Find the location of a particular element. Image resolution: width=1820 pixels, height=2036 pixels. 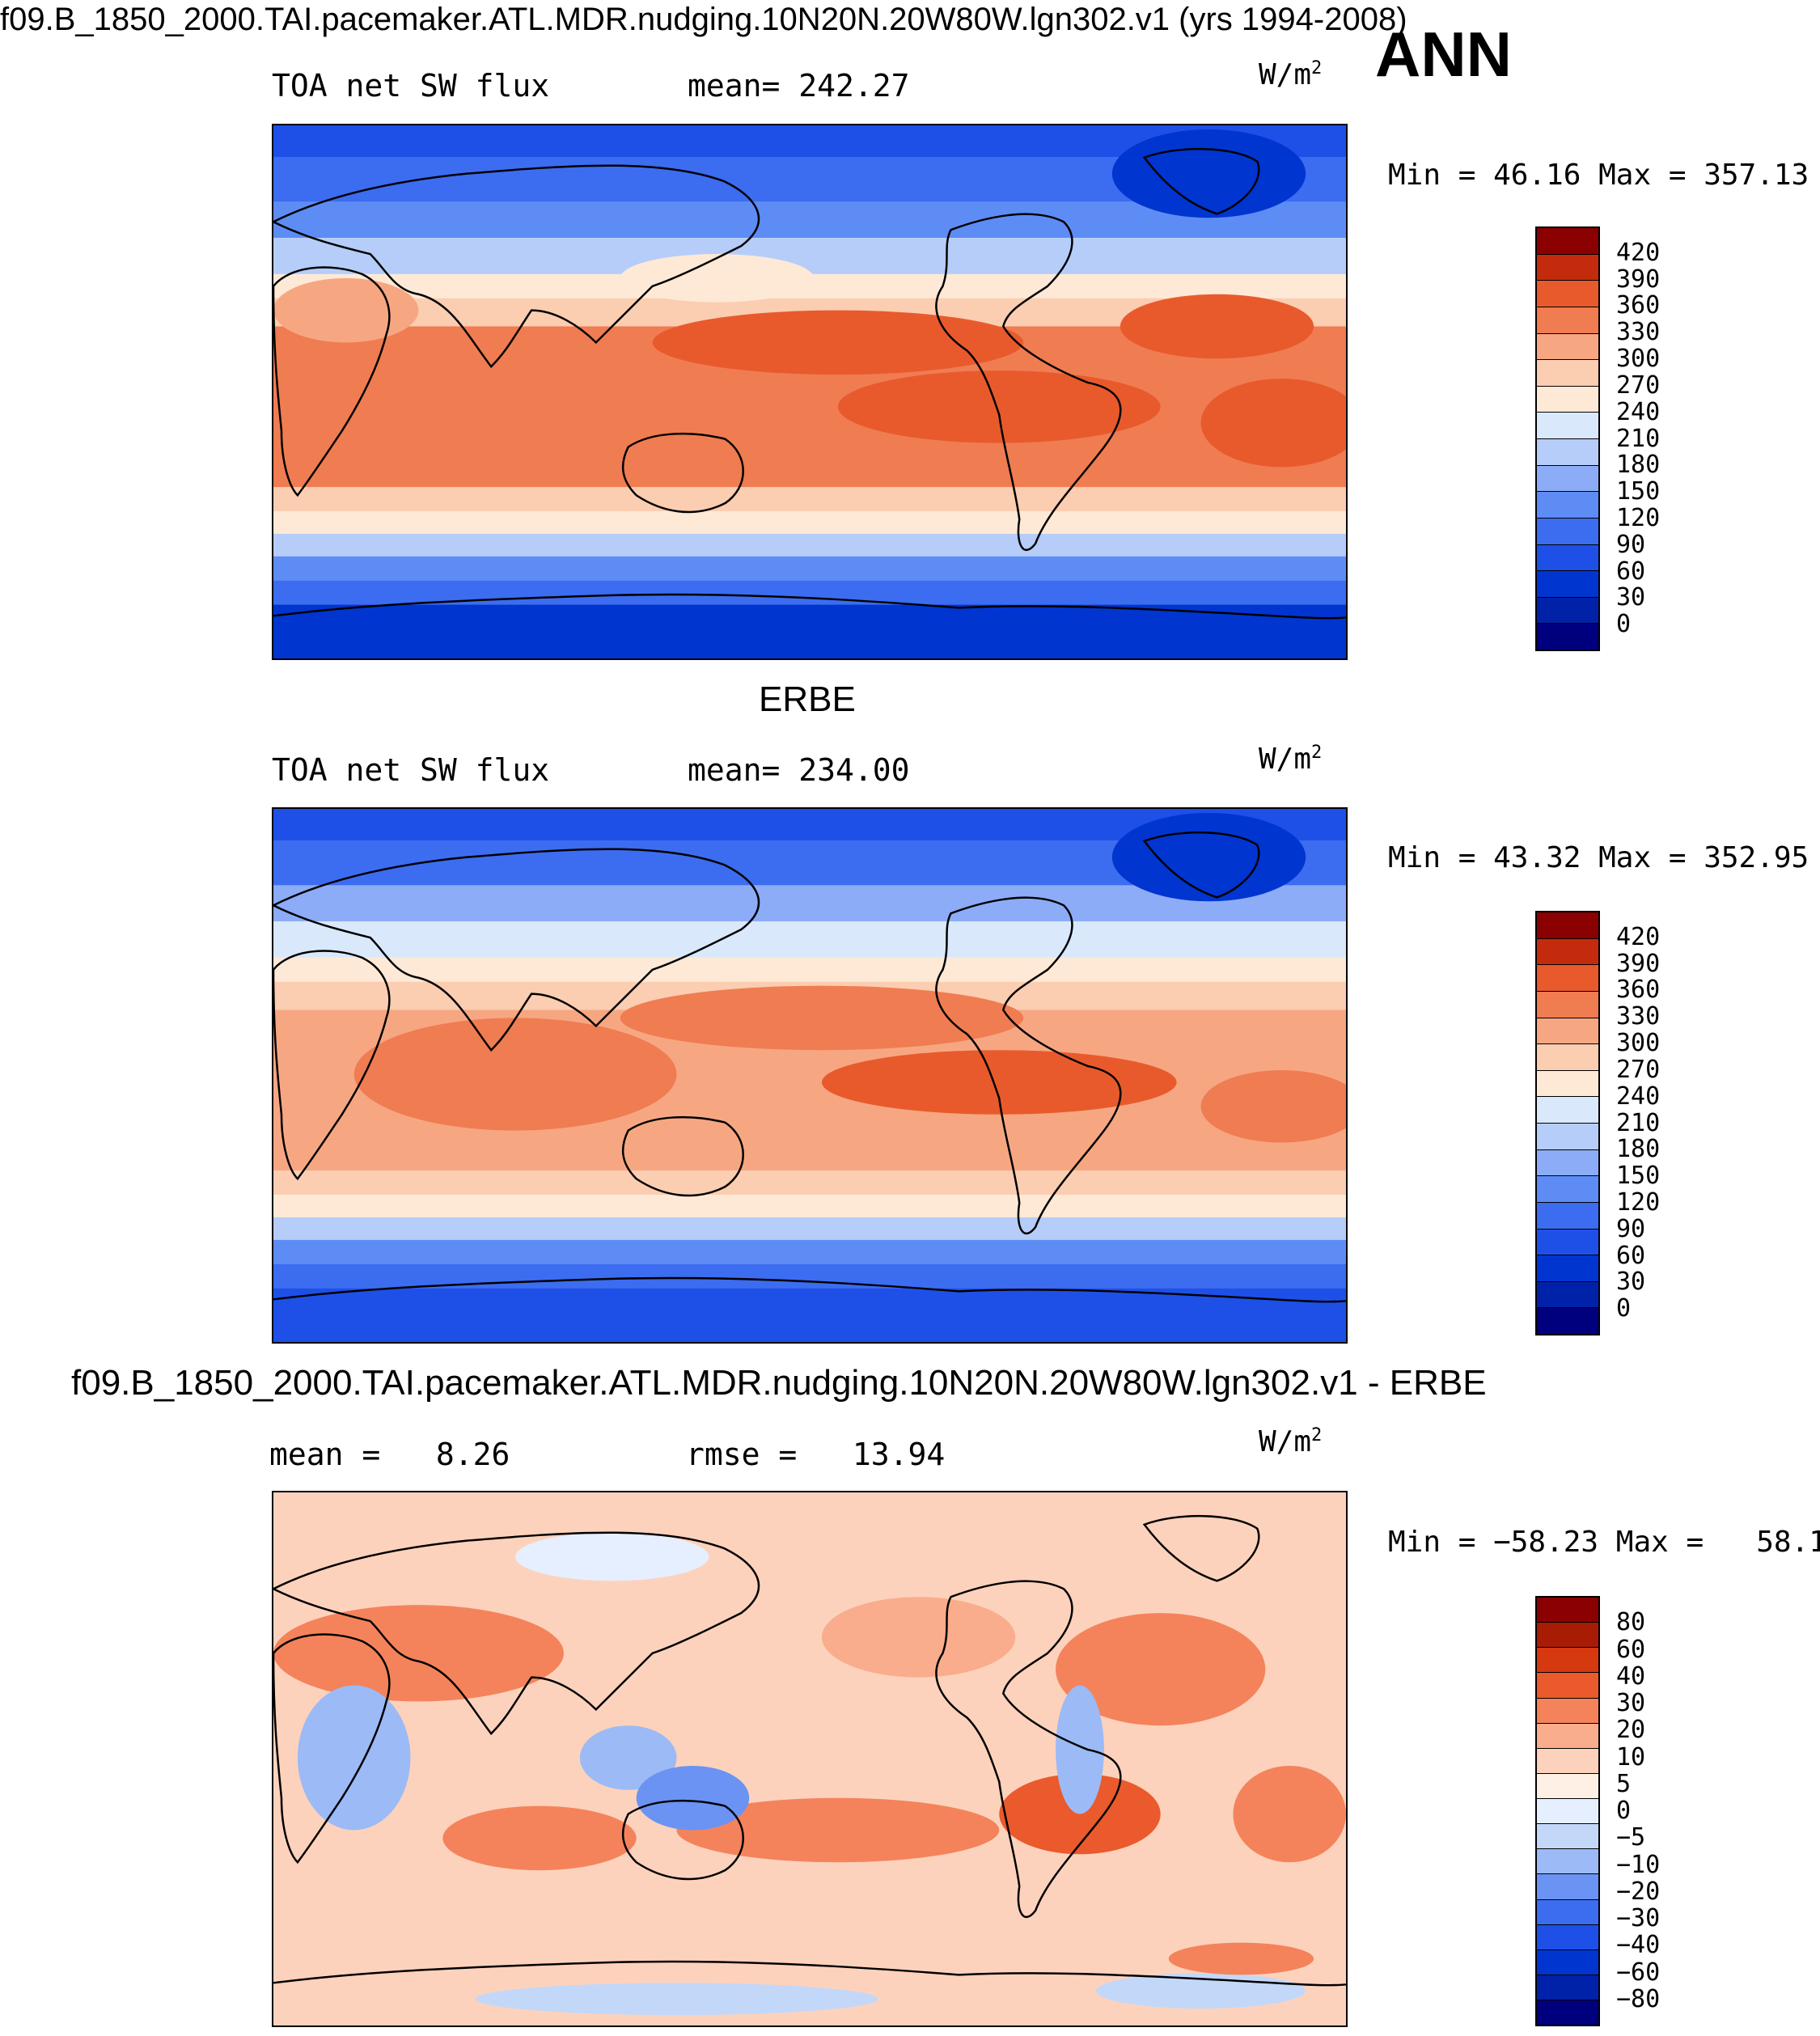

coast-eurasia is located at coordinates (516, 266).